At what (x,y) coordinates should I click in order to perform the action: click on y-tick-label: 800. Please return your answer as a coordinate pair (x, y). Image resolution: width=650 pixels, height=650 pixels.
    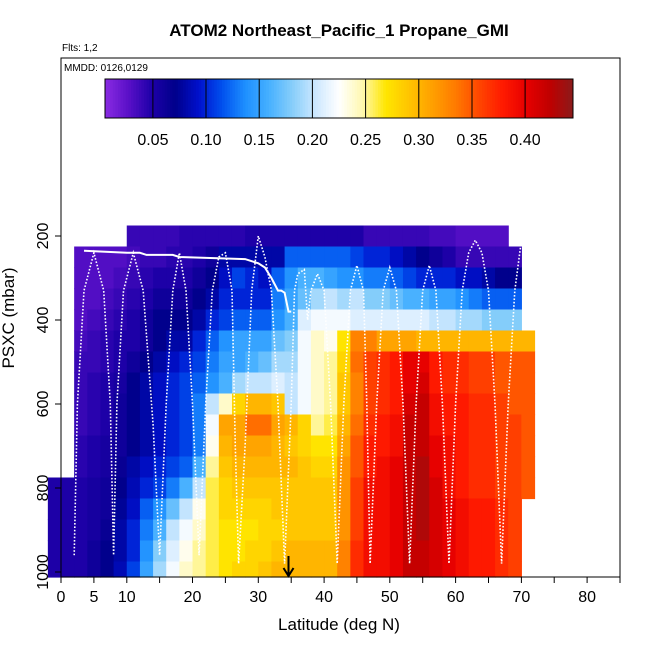
    Looking at the image, I should click on (43, 488).